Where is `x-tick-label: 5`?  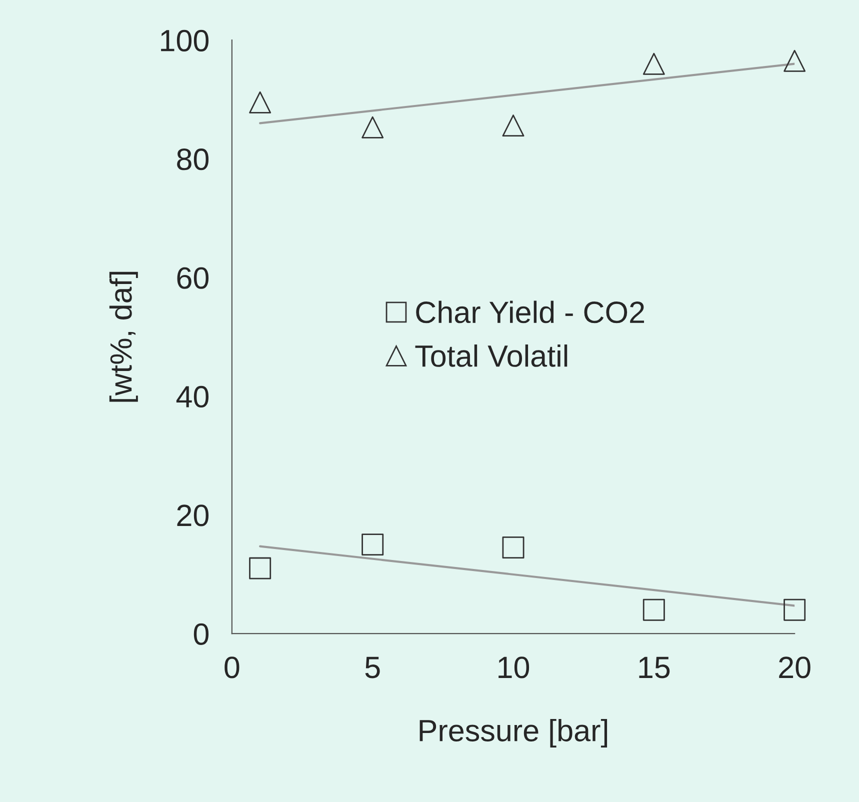 x-tick-label: 5 is located at coordinates (372, 667).